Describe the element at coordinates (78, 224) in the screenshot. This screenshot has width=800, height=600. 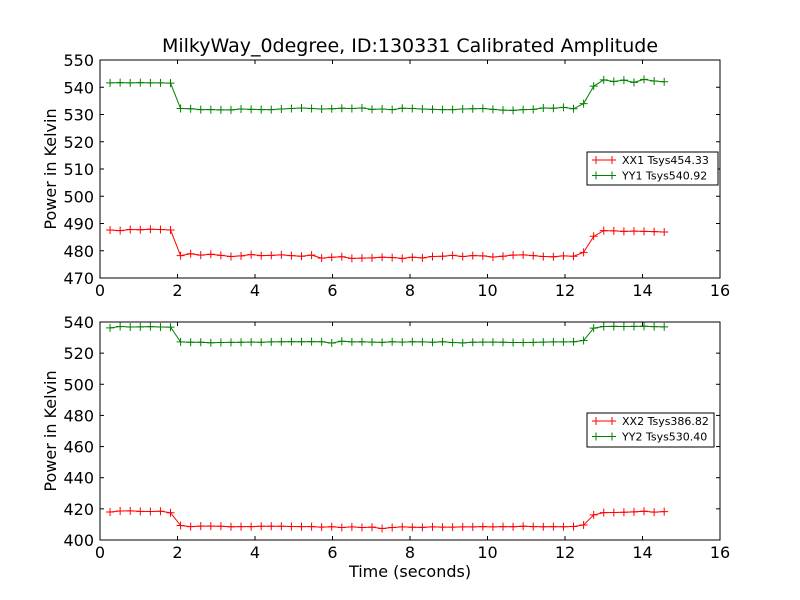
I see `y-tick-label: 490` at that location.